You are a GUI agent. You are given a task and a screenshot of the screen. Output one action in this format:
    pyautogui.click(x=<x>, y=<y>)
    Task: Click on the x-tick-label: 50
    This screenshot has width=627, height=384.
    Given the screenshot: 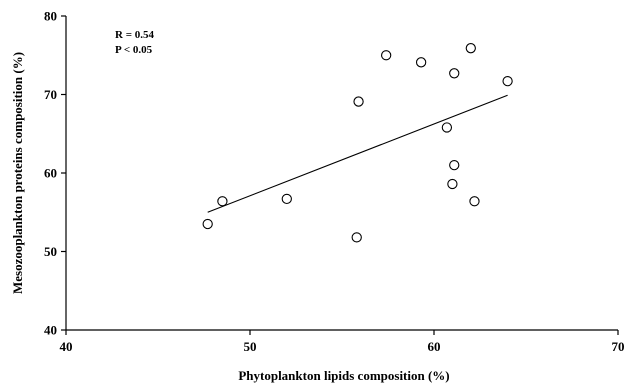 What is the action you would take?
    pyautogui.click(x=250, y=346)
    